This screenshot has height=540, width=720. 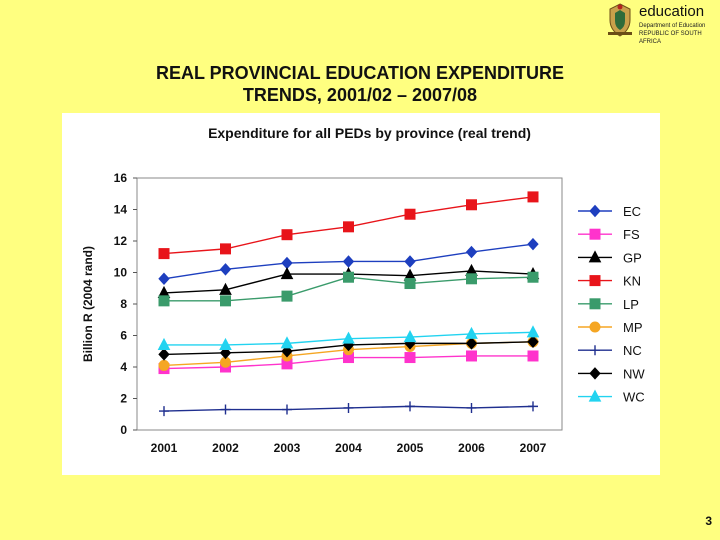 I want to click on logo-subtitle-line1: Department of Education, so click(x=672, y=26).